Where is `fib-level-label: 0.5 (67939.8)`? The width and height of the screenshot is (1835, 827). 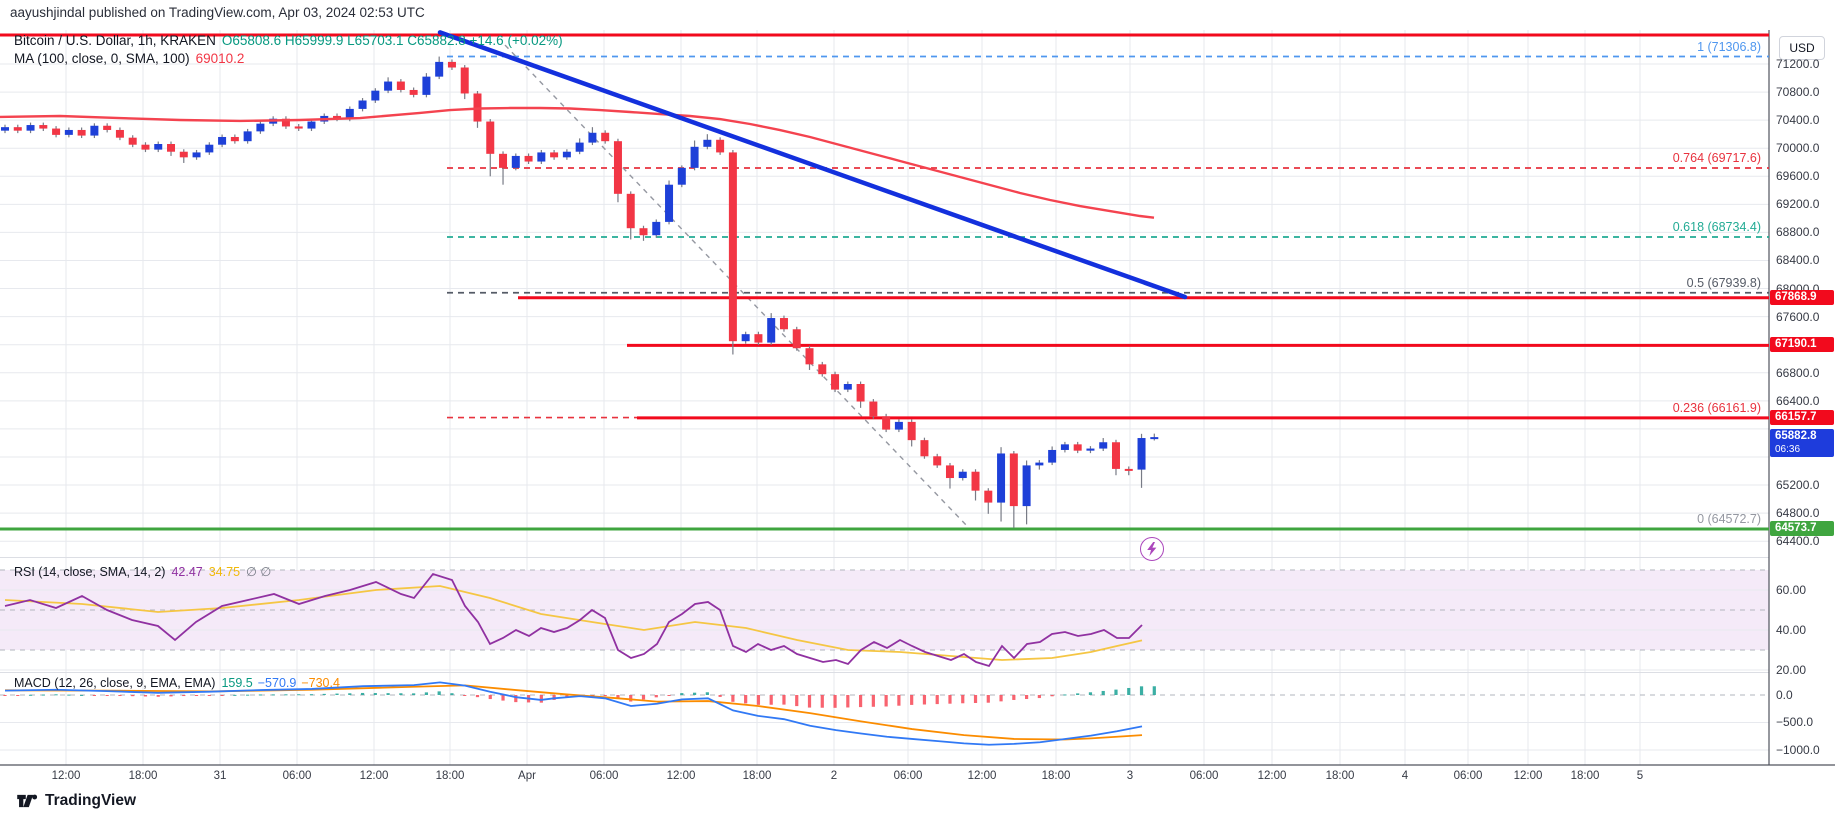 fib-level-label: 0.5 (67939.8) is located at coordinates (1723, 282).